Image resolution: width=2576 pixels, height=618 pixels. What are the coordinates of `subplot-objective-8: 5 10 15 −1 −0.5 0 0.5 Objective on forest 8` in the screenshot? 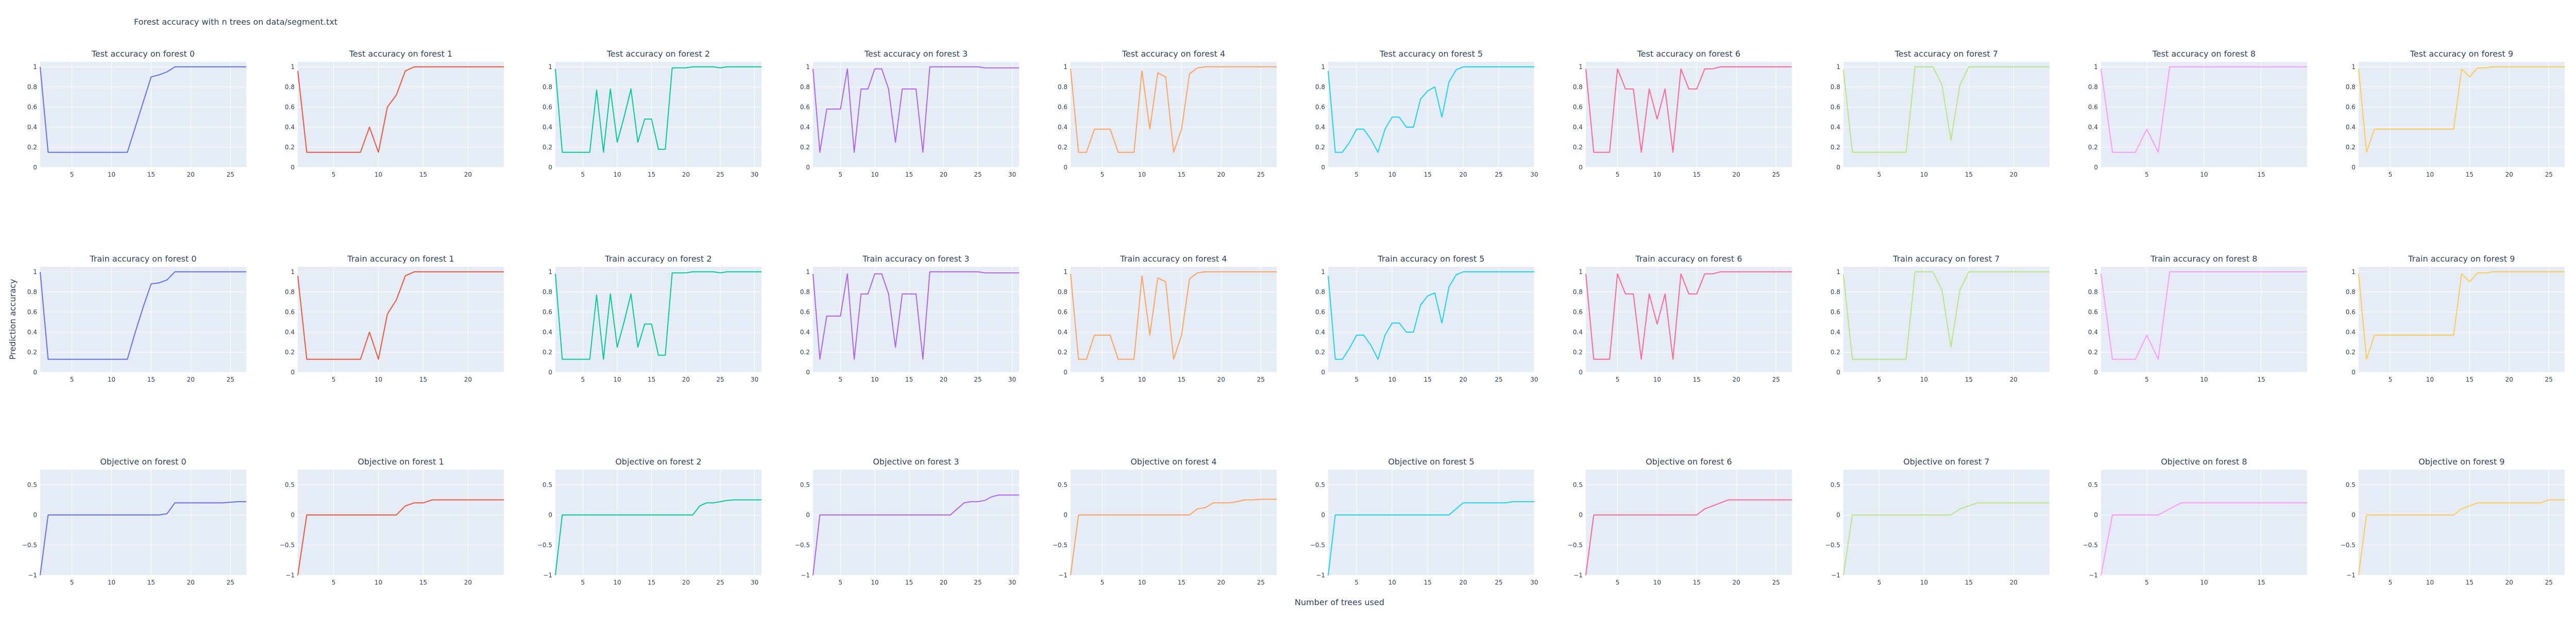 It's located at (2195, 521).